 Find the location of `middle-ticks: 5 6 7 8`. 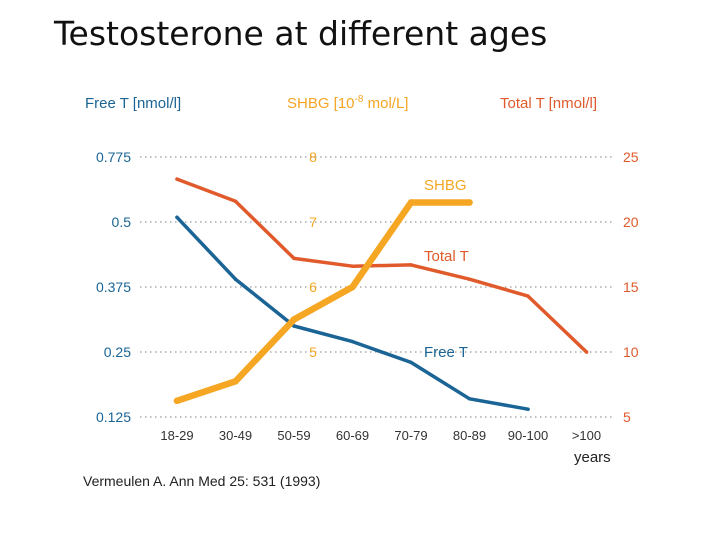

middle-ticks: 5 6 7 8 is located at coordinates (313, 254).